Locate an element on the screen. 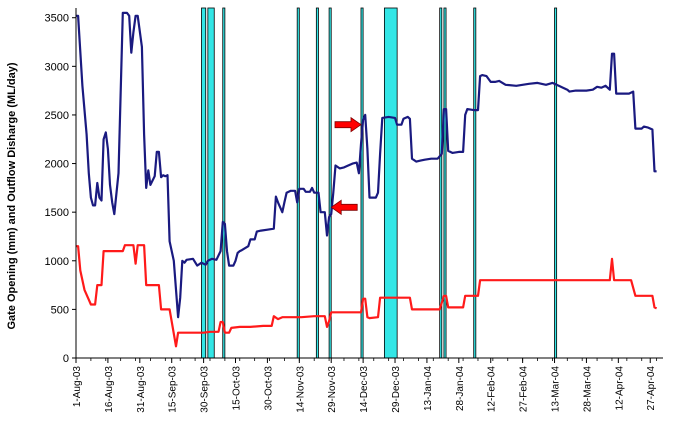  x-tick-label: 1-Aug-03 is located at coordinates (77, 387).